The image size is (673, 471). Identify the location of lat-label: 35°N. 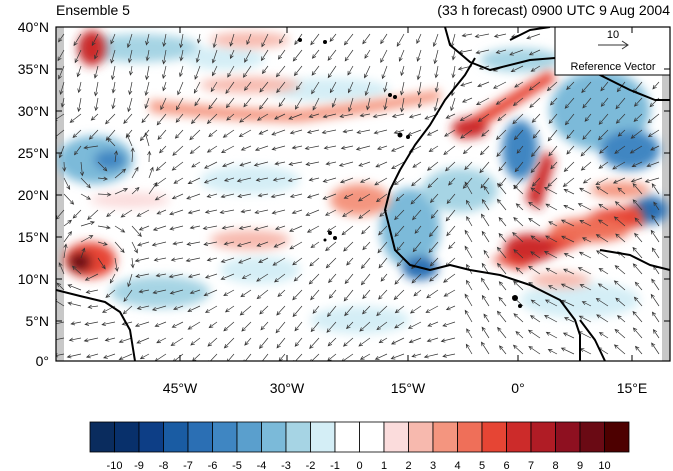
(33, 69).